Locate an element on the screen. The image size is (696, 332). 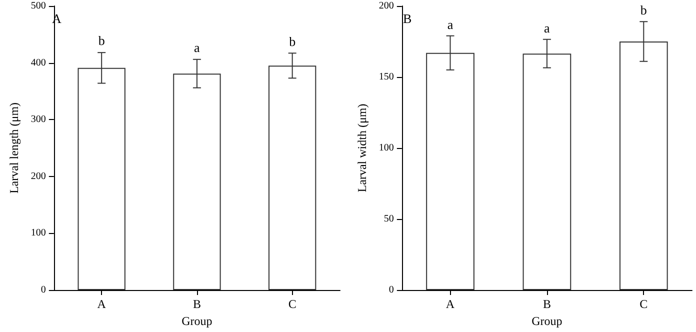
y-tick-label: 150 is located at coordinates (386, 77).